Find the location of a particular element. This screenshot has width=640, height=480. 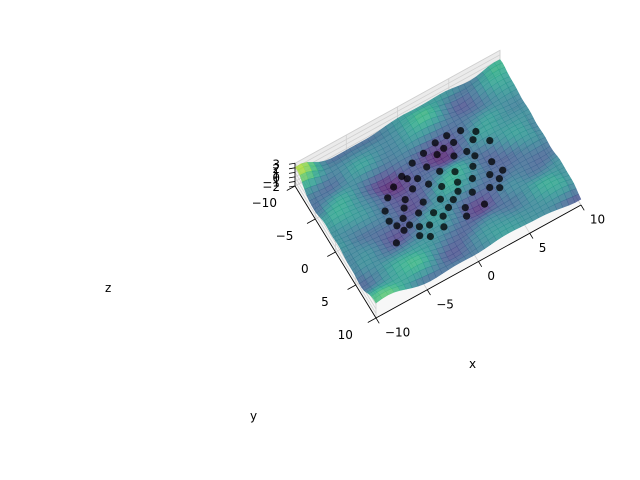

z-tick-label: 2 is located at coordinates (276, 169).